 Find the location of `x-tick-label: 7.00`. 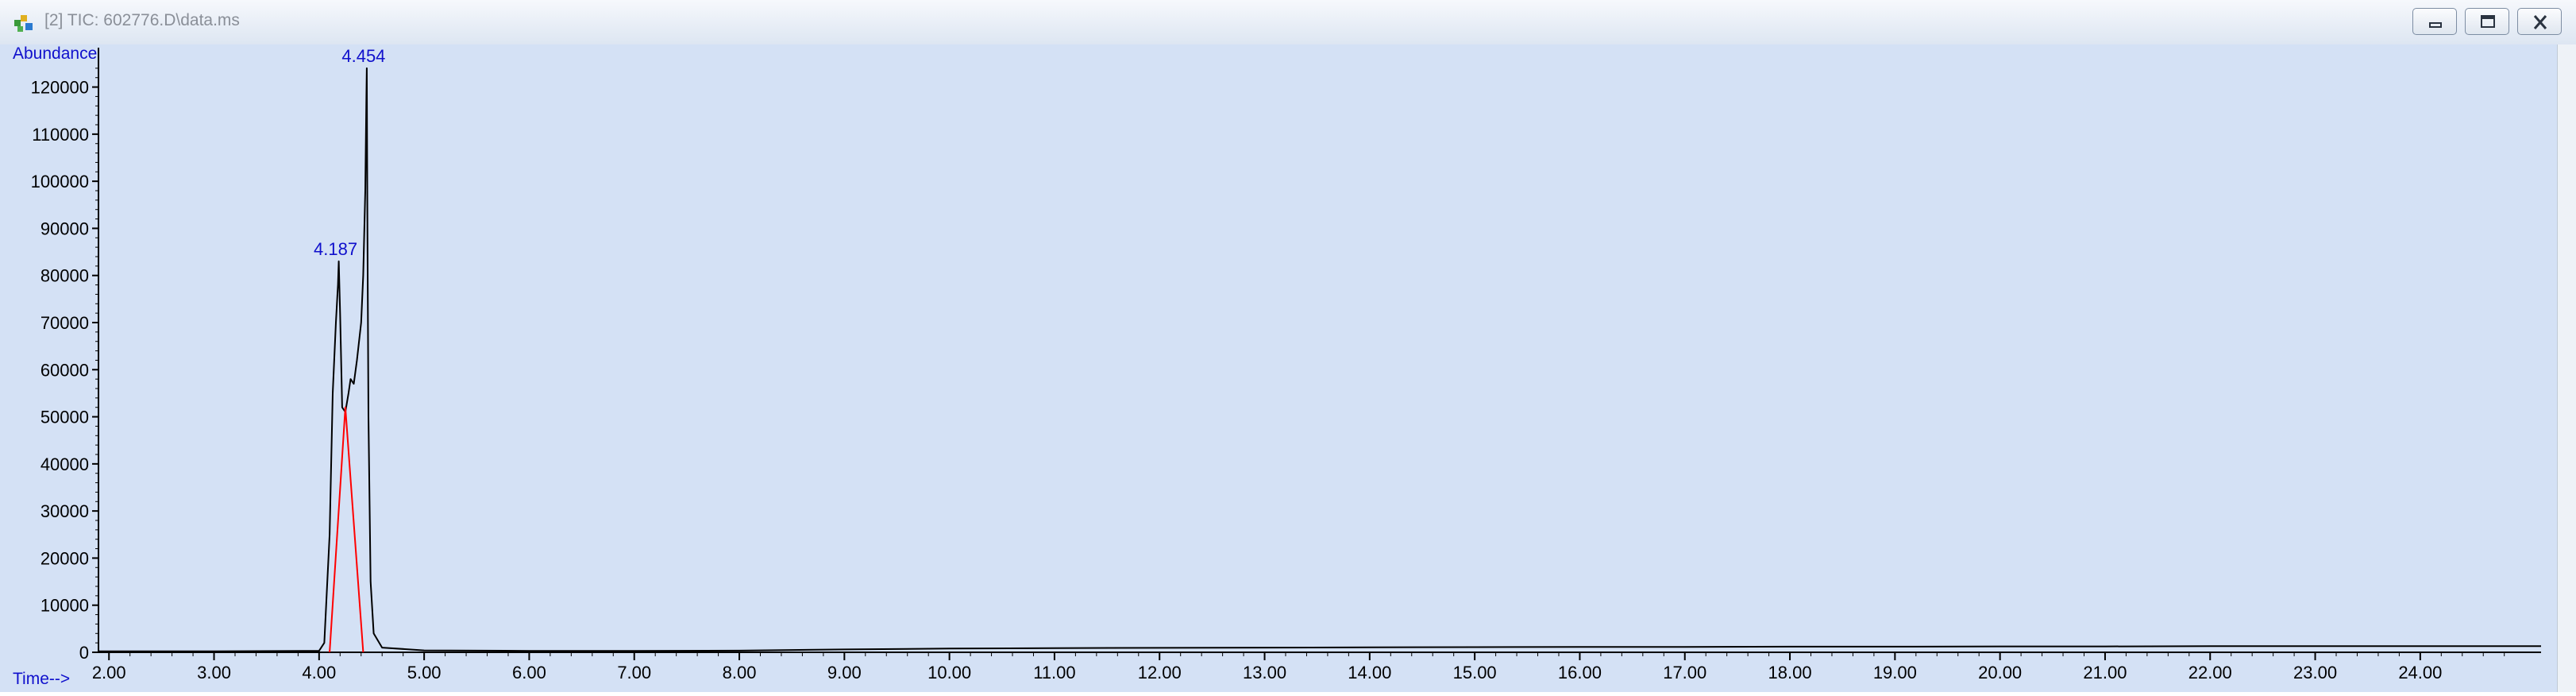

x-tick-label: 7.00 is located at coordinates (634, 672).